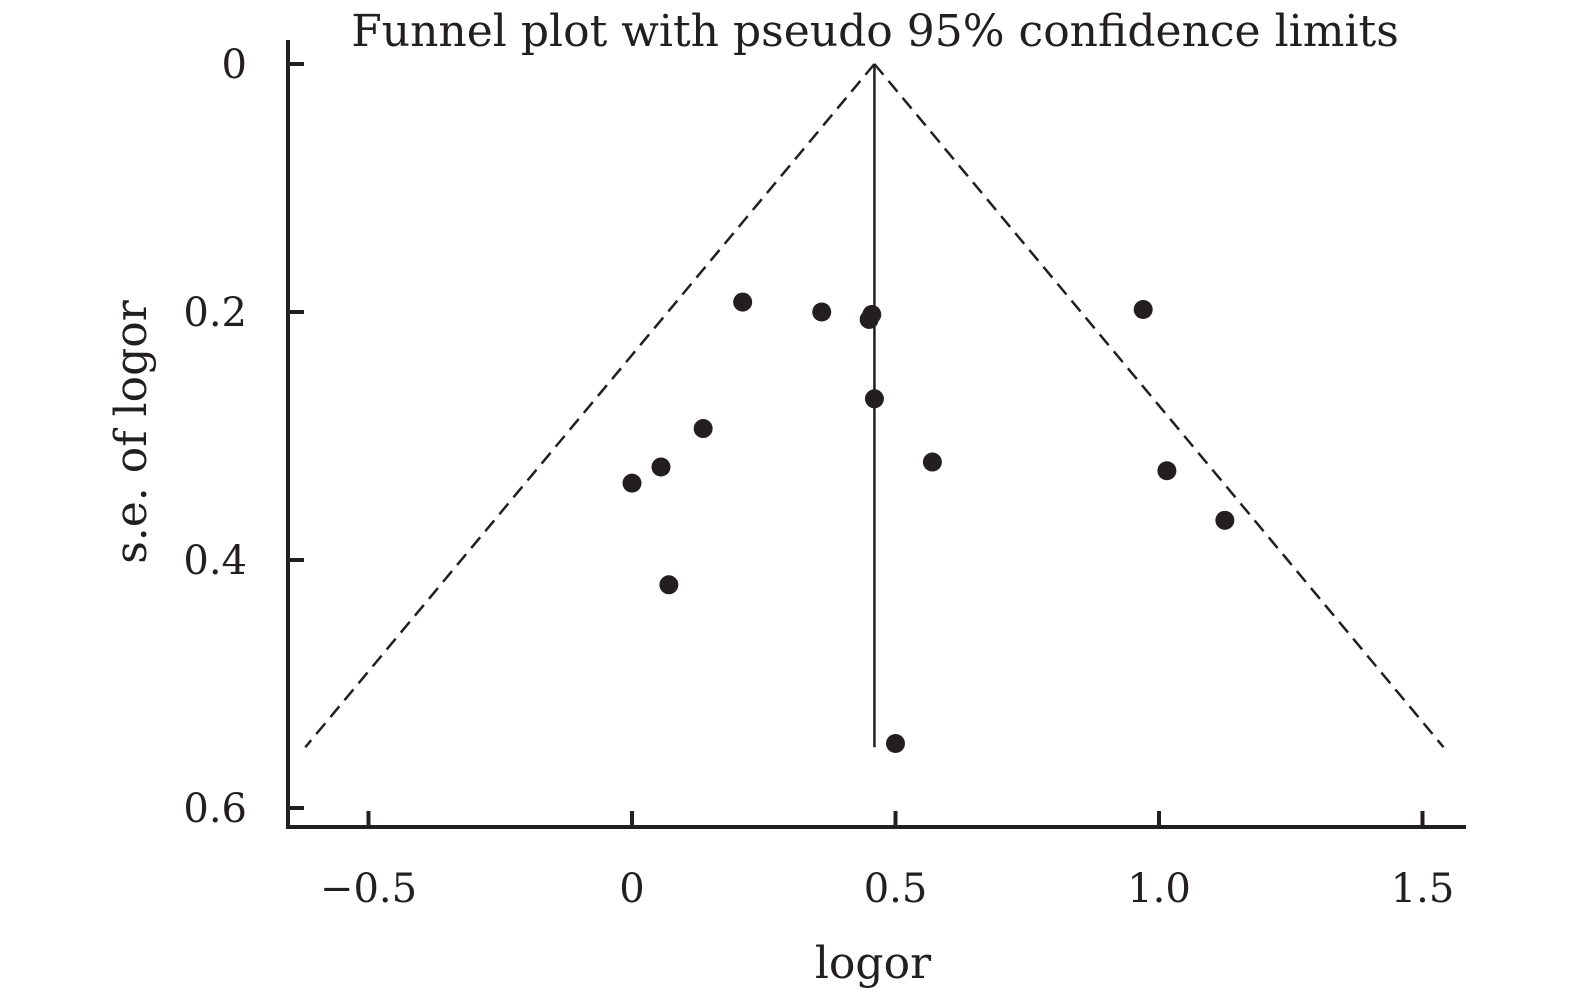 The height and width of the screenshot is (1006, 1575). What do you see at coordinates (234, 65) in the screenshot?
I see `y-tick-label: 0` at bounding box center [234, 65].